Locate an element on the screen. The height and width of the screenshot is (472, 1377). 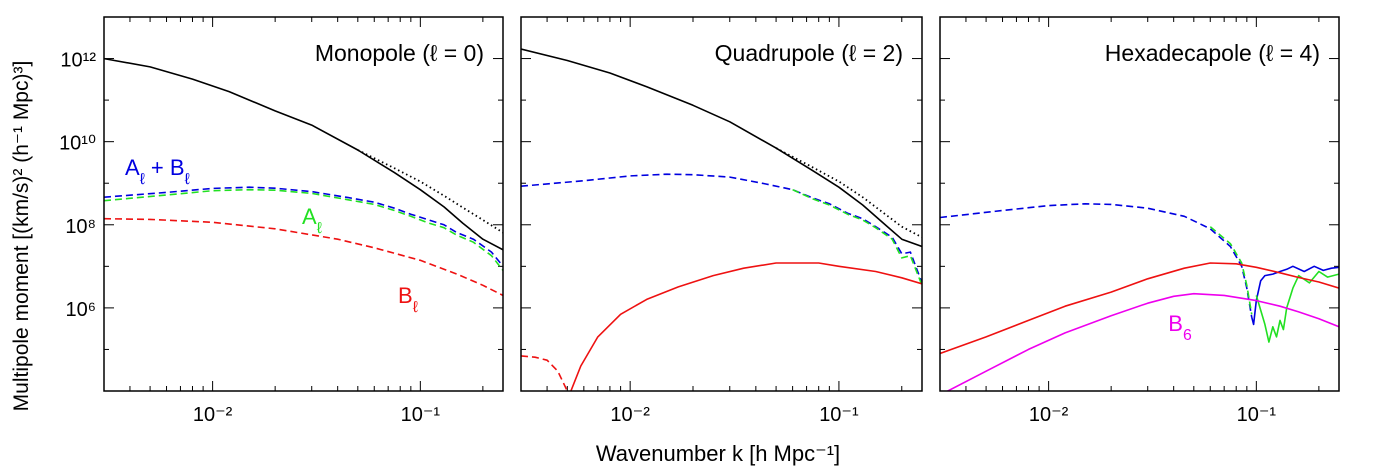
series-blue-solid is located at coordinates (1294, 295).